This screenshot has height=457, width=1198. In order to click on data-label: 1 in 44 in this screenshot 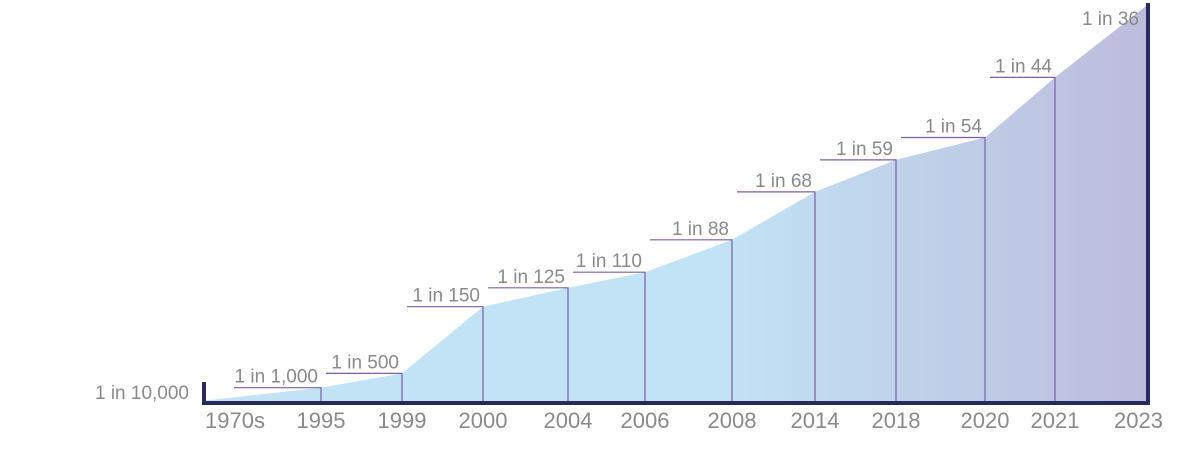, I will do `click(1023, 66)`.